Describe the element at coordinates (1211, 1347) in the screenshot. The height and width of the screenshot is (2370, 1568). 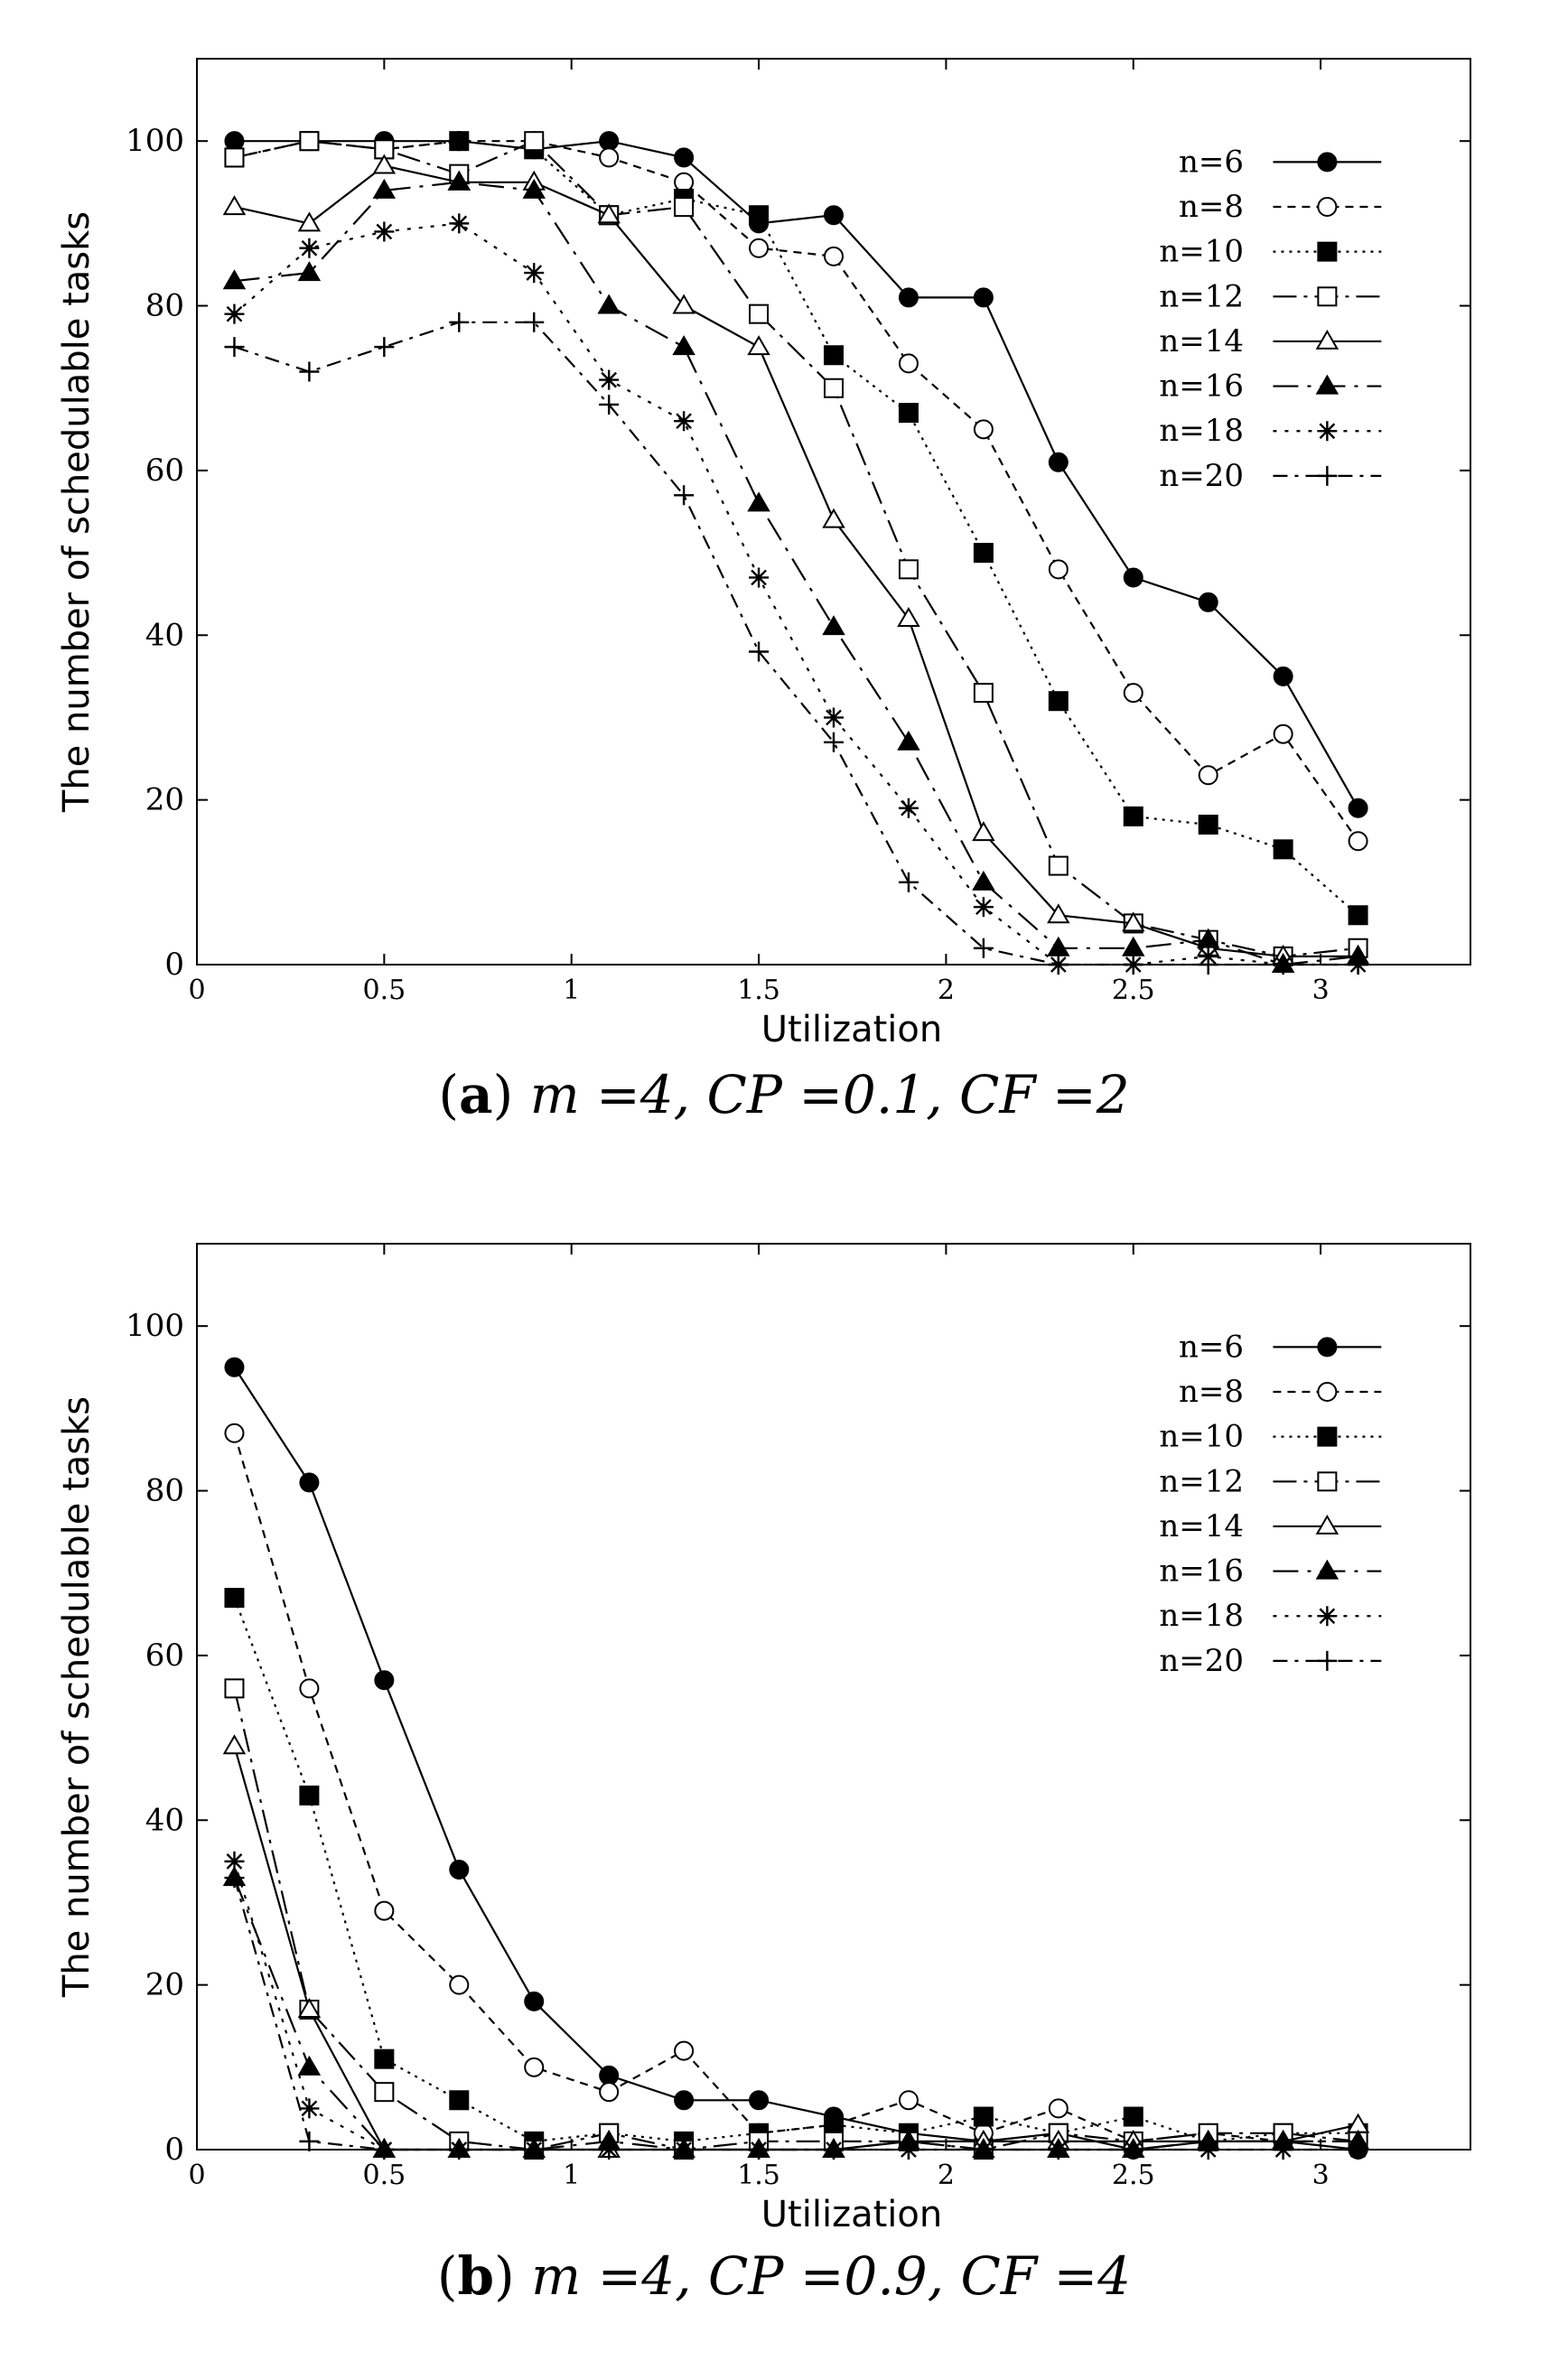
I see `legend-label-n=6: n=6` at that location.